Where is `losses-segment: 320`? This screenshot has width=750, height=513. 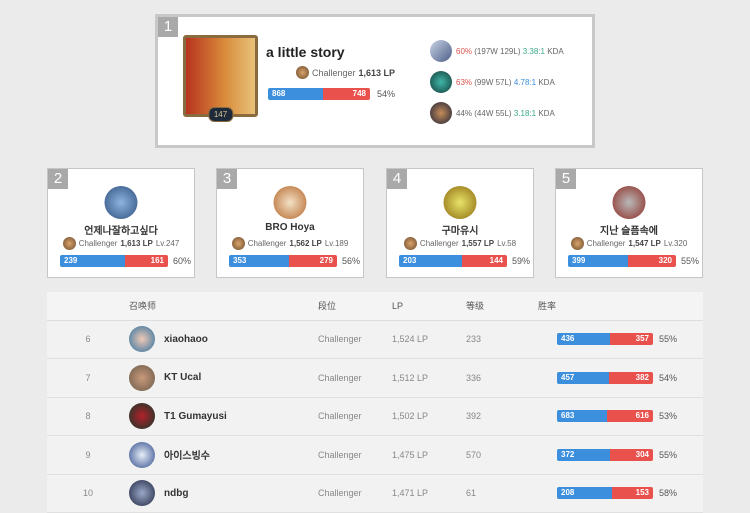
losses-segment: 320 is located at coordinates (651, 261).